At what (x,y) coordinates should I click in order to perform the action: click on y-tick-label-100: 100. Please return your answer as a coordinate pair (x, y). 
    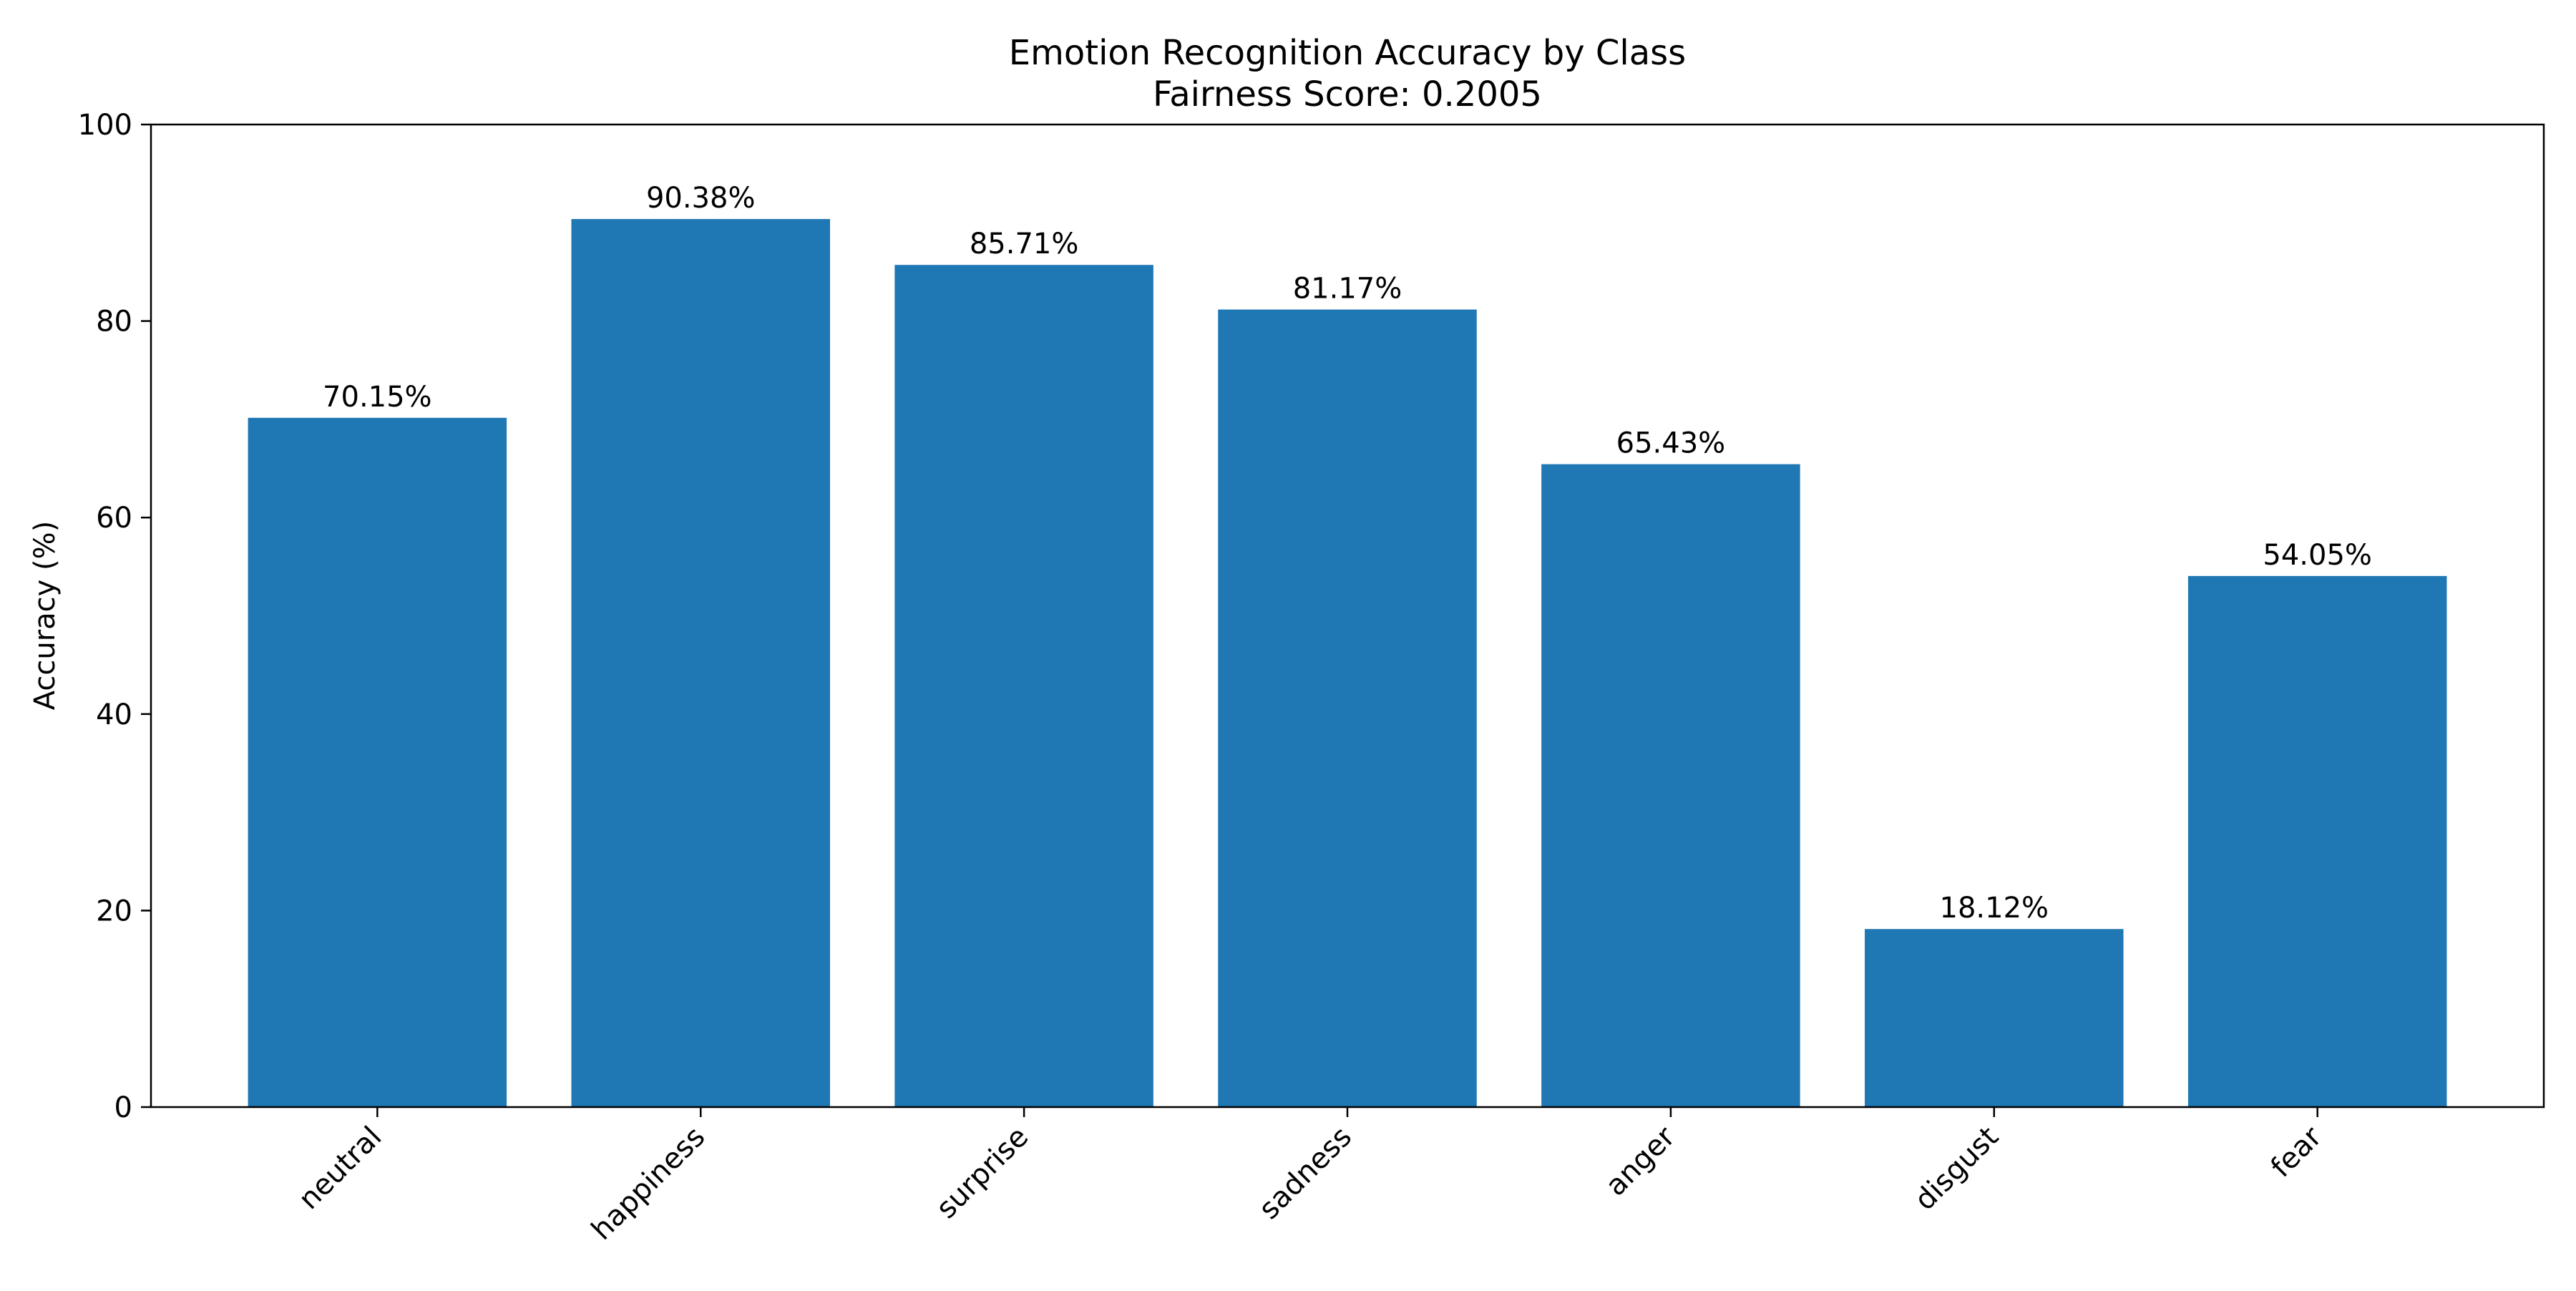
    Looking at the image, I should click on (105, 125).